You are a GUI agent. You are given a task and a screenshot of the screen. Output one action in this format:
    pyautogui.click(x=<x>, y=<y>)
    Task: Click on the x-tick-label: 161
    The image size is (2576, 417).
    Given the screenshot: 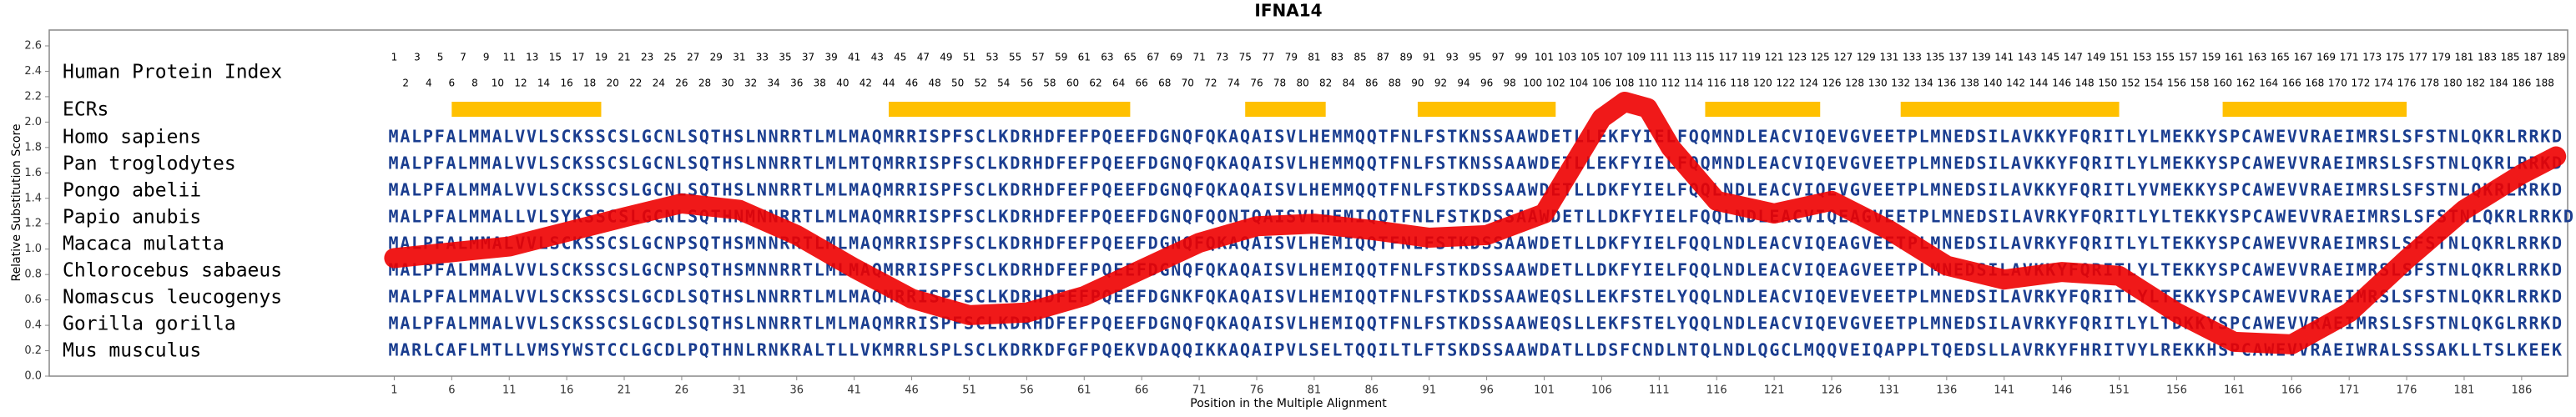 What is the action you would take?
    pyautogui.click(x=2234, y=390)
    